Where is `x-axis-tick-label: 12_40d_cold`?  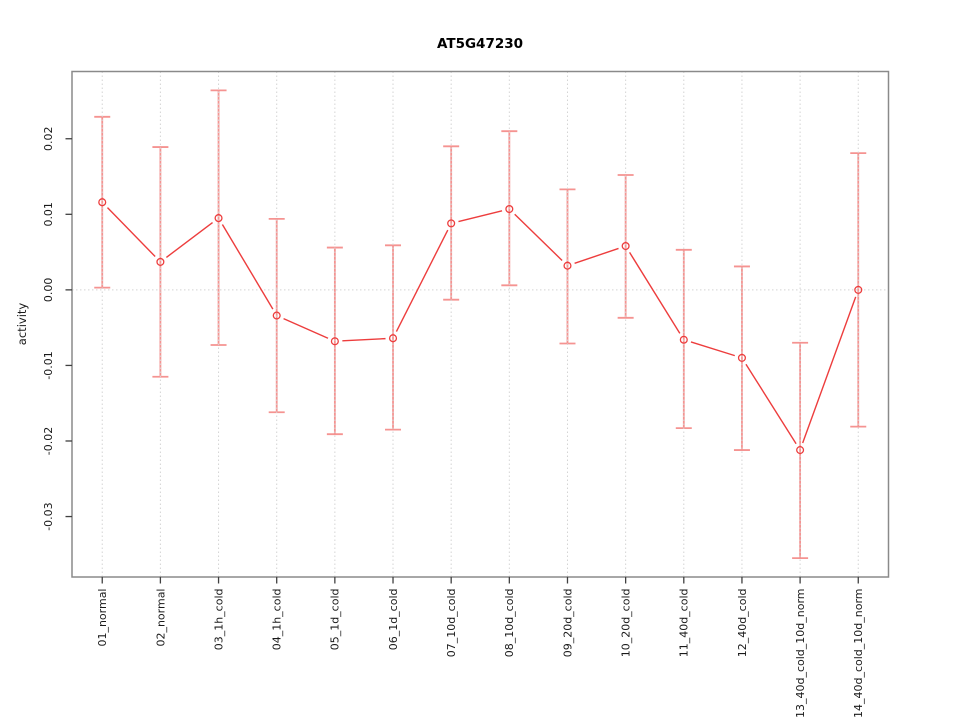 x-axis-tick-label: 12_40d_cold is located at coordinates (742, 623).